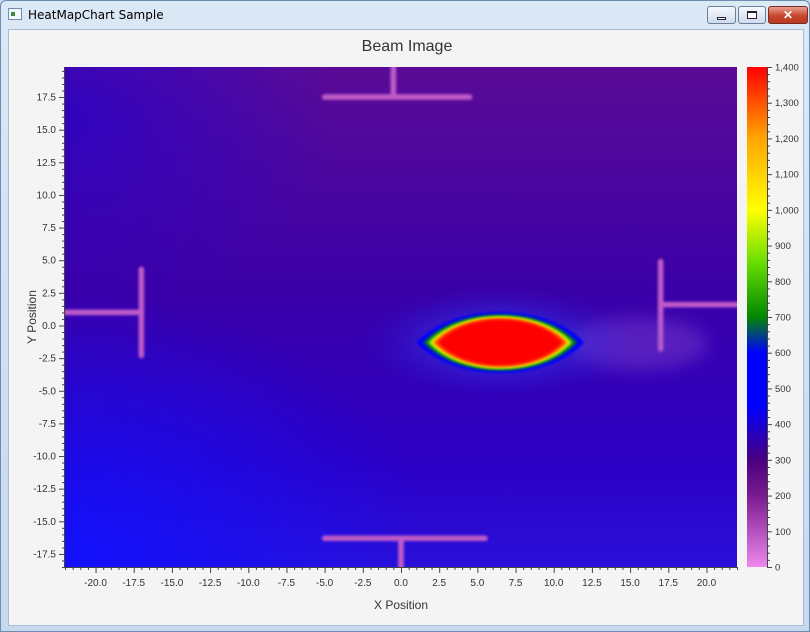 The height and width of the screenshot is (632, 810). I want to click on app-icon, so click(15, 14).